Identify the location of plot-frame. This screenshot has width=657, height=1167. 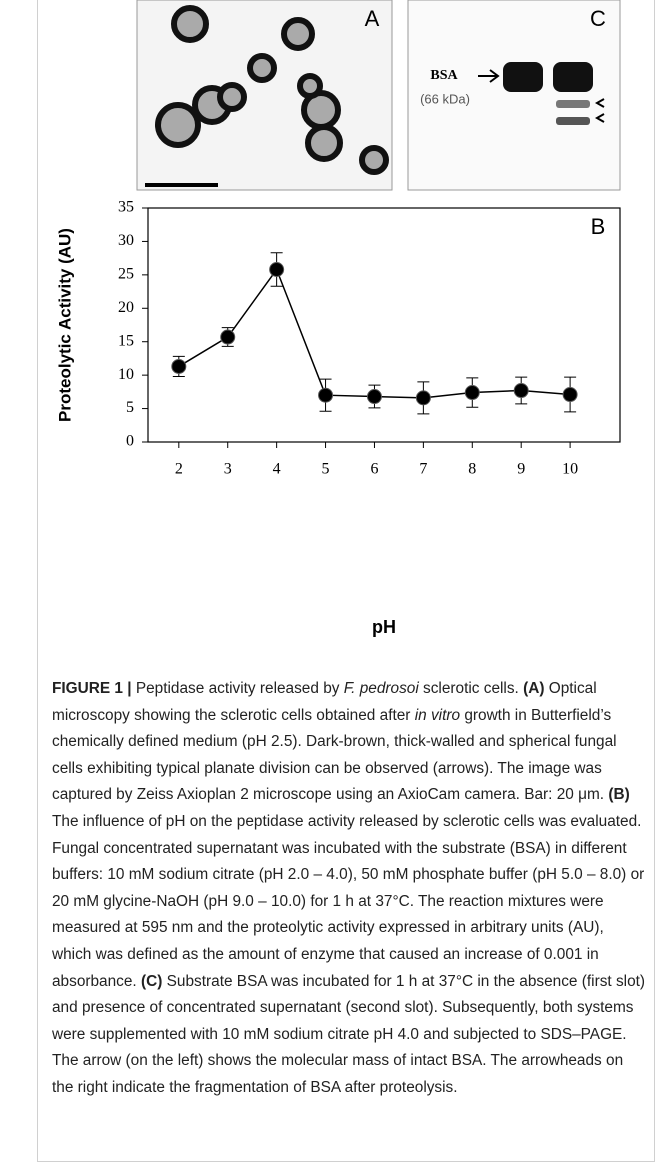
(384, 325).